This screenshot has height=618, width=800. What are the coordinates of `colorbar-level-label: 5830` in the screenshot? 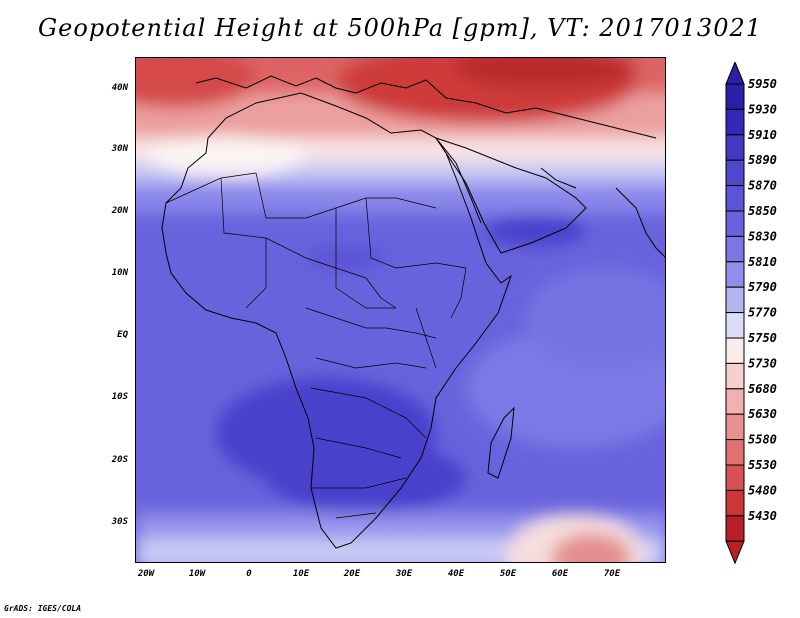 It's located at (762, 236).